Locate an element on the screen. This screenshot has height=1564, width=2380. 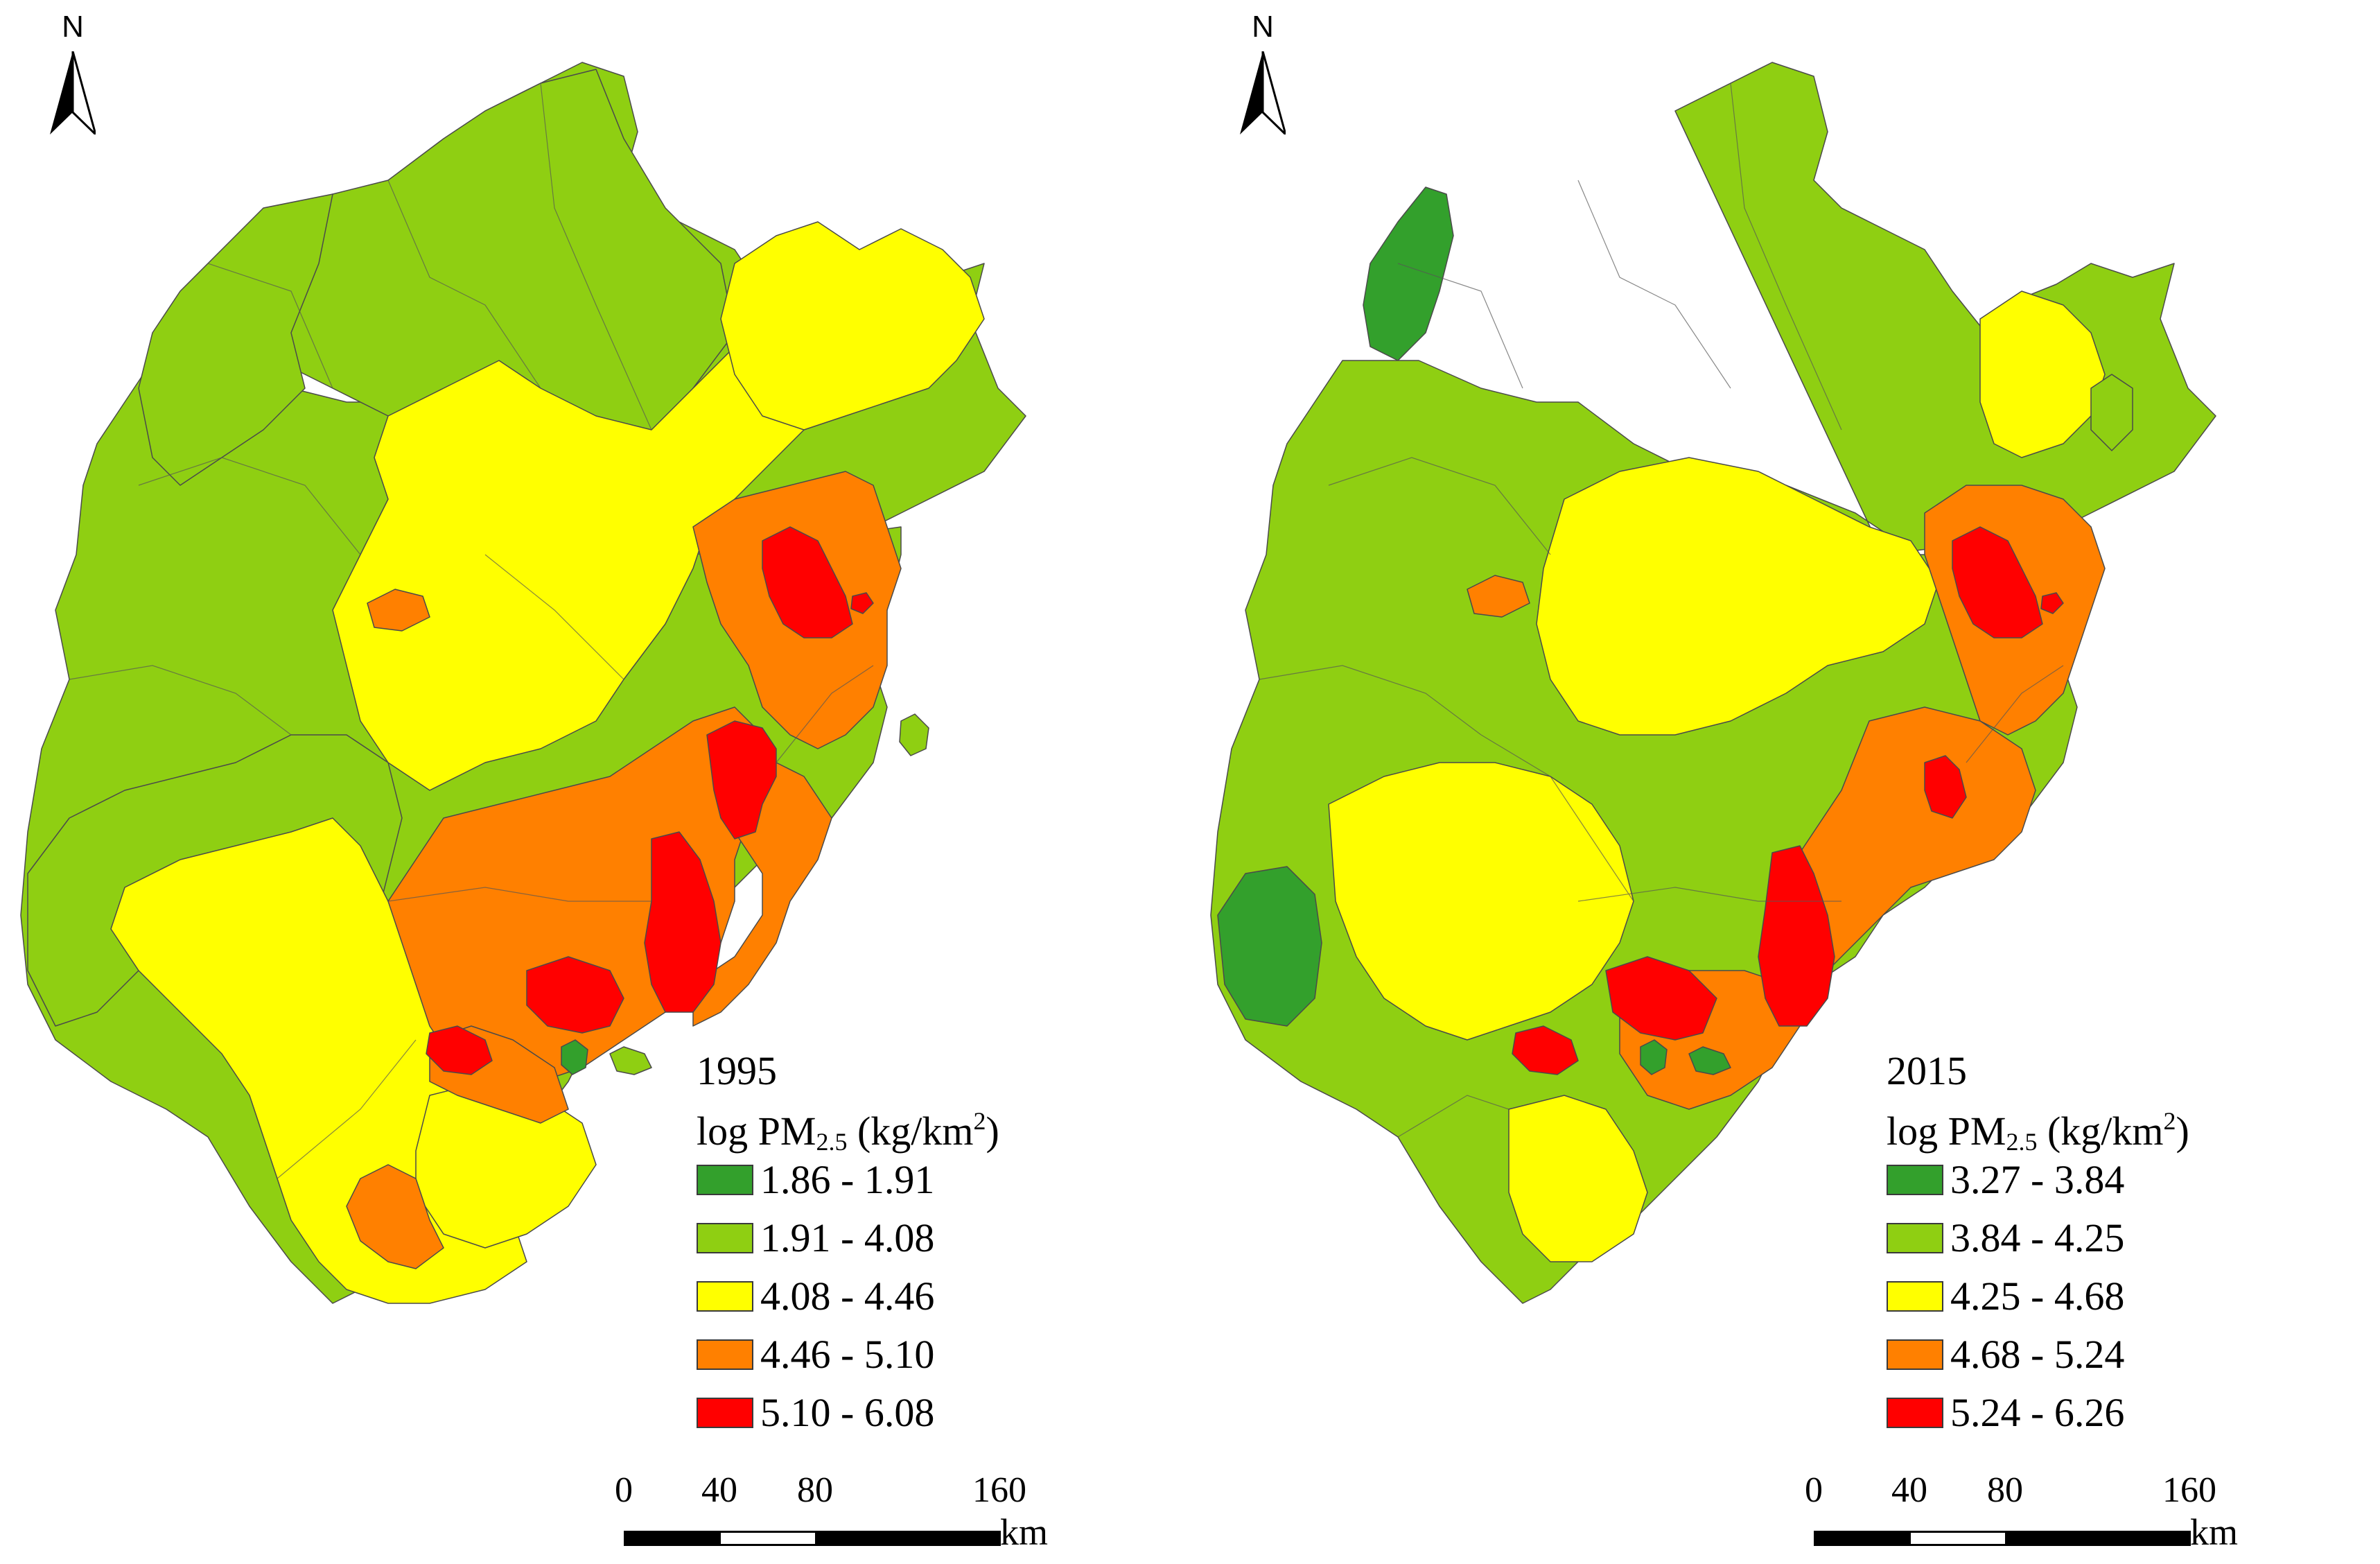
legend-item: 1.91 - 4.08 is located at coordinates (925, 1238).